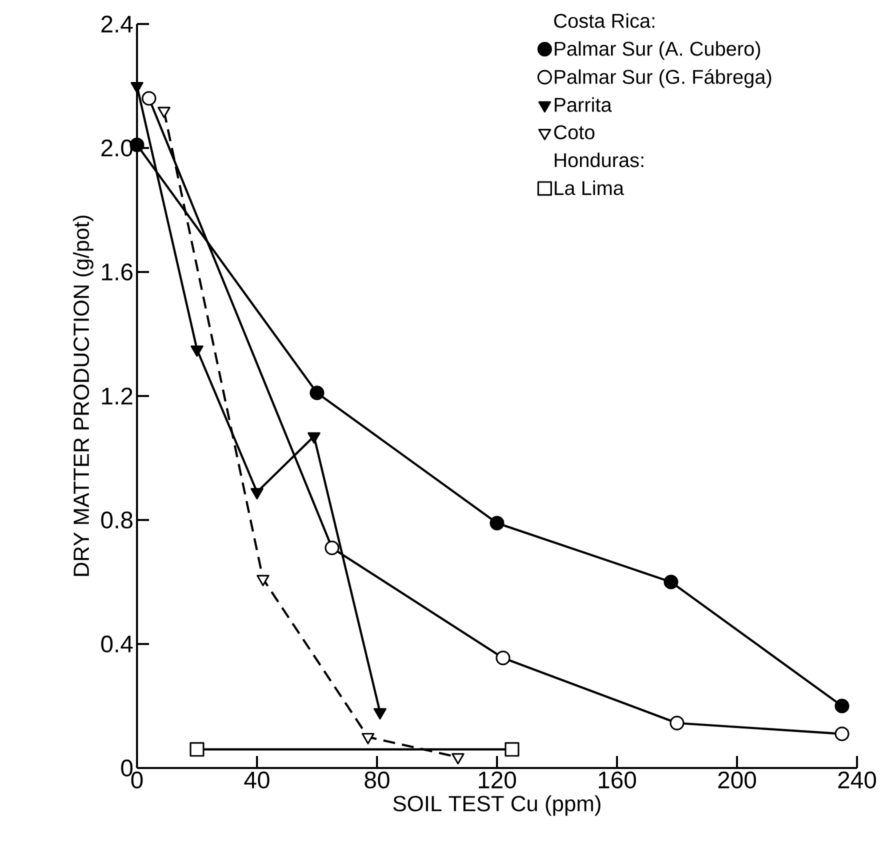 This screenshot has height=841, width=888. Describe the element at coordinates (496, 805) in the screenshot. I see `x-axis-title: SOIL TEST Cu (ppm)` at that location.